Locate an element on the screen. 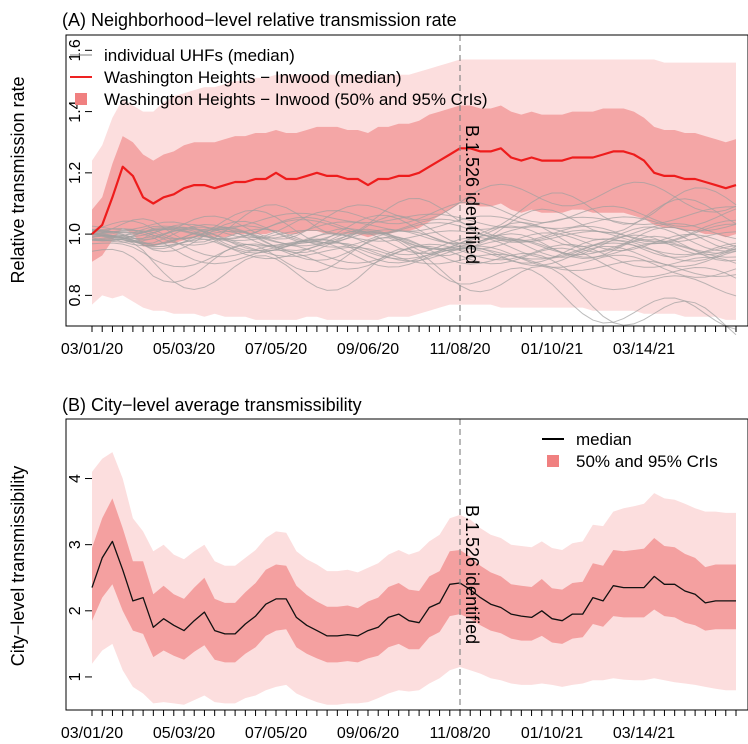 This screenshot has height=744, width=748. legend-label: median is located at coordinates (604, 439).